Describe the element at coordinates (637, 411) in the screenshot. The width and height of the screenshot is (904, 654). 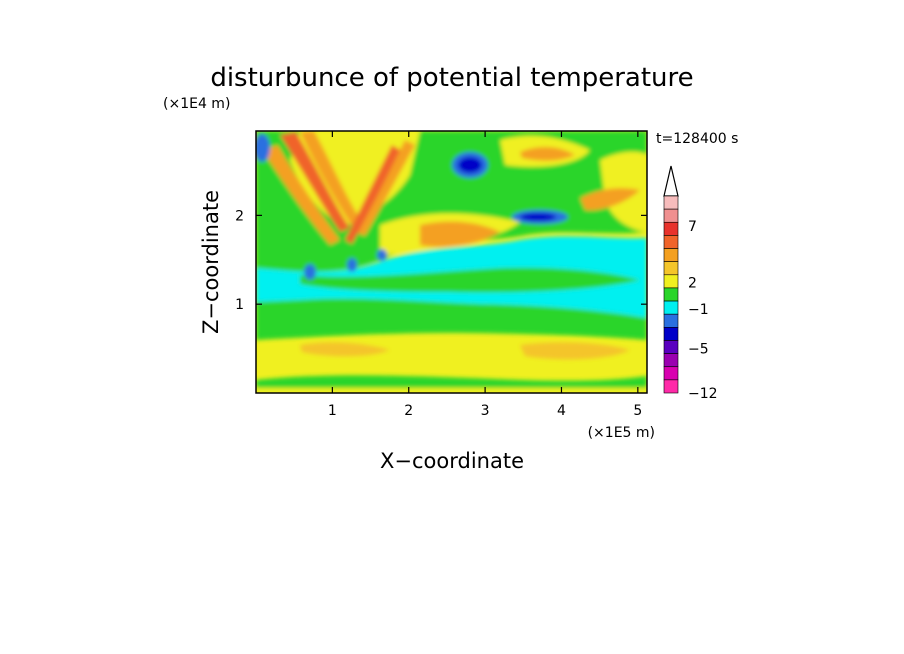
I see `x-tick-label: 5` at that location.